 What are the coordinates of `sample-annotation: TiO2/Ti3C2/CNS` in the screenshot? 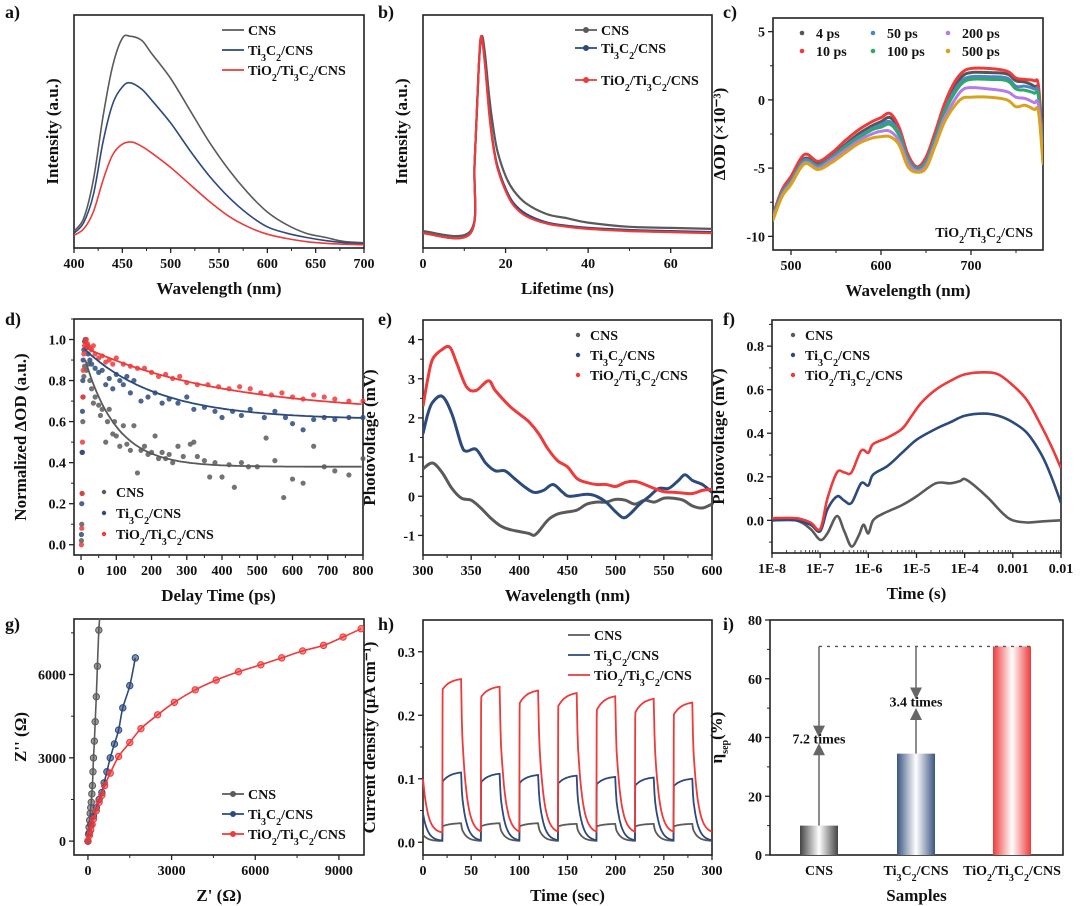 It's located at (984, 236).